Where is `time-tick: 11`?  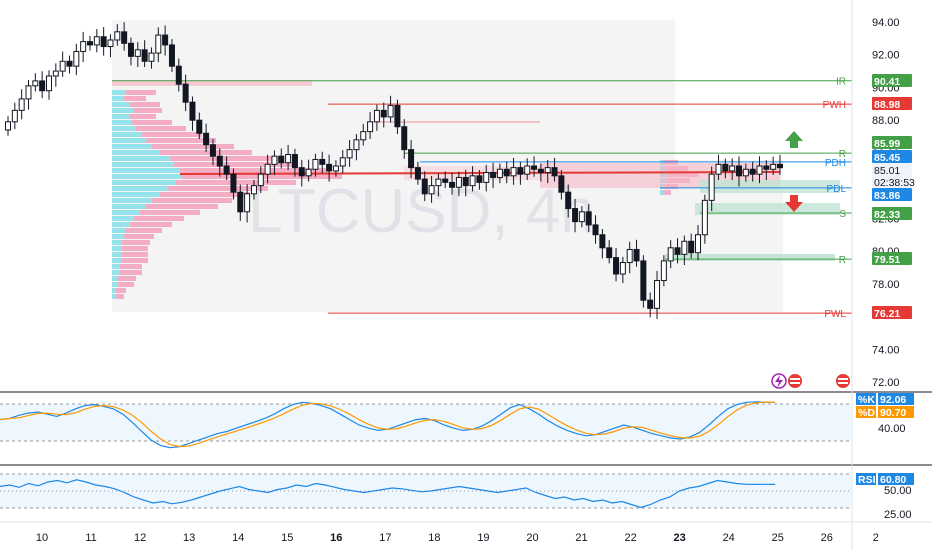 time-tick: 11 is located at coordinates (90, 538).